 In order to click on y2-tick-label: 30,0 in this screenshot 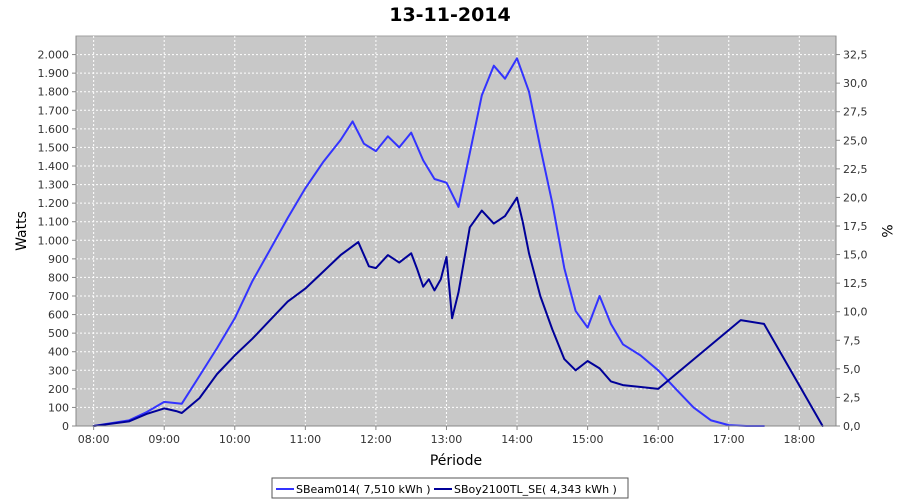, I will do `click(855, 83)`.